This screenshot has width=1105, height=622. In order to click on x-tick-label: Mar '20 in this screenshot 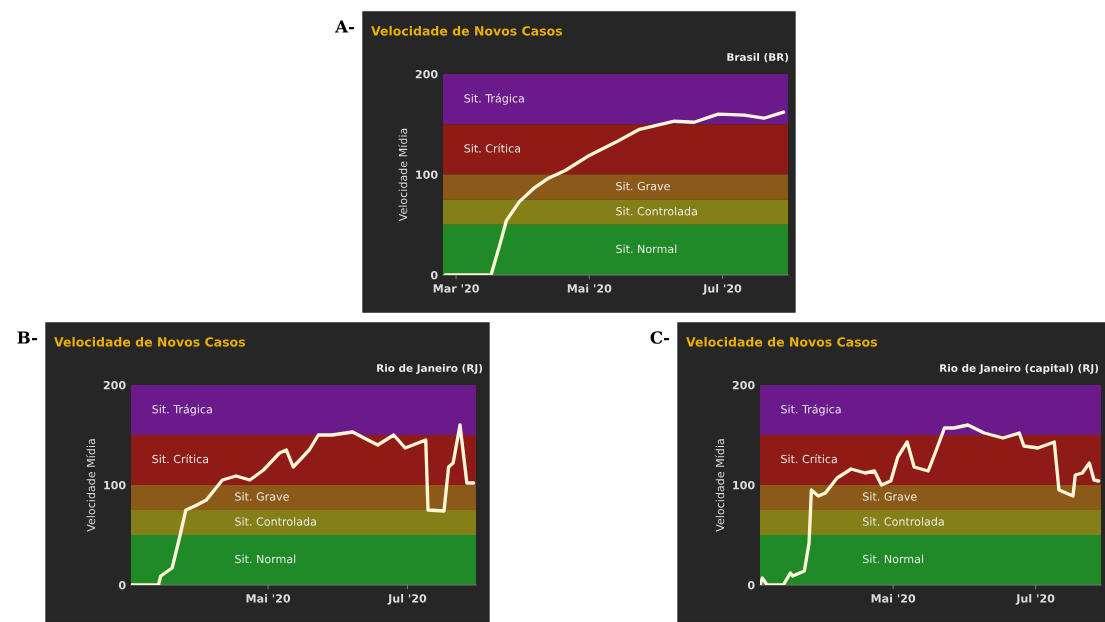, I will do `click(456, 288)`.